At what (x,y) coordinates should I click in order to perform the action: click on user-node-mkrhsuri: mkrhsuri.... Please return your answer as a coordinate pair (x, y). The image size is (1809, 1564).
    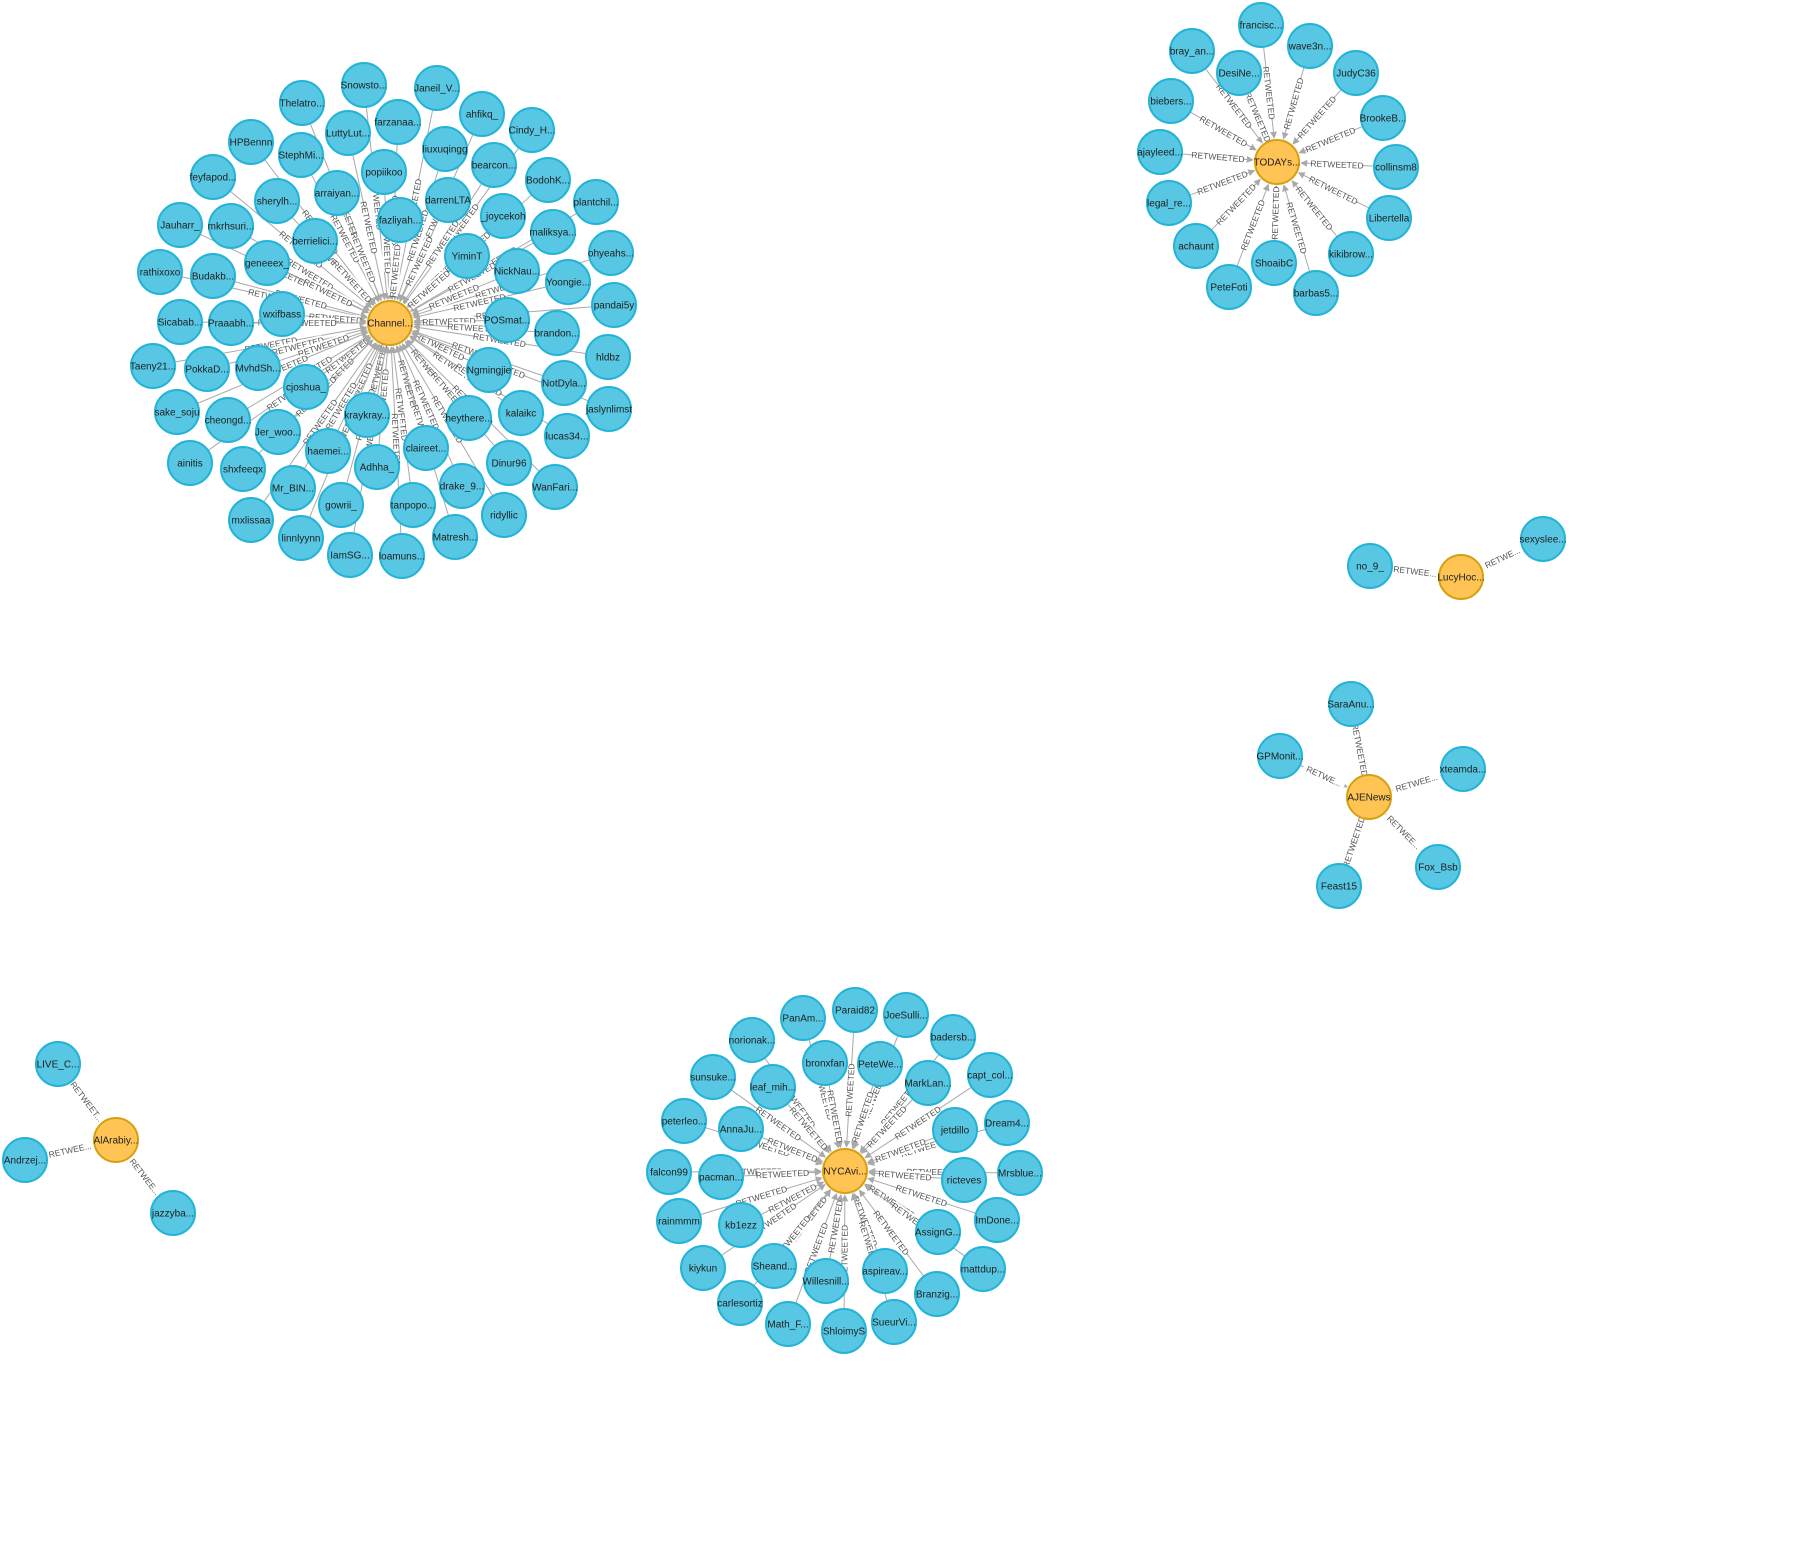
    Looking at the image, I should click on (231, 226).